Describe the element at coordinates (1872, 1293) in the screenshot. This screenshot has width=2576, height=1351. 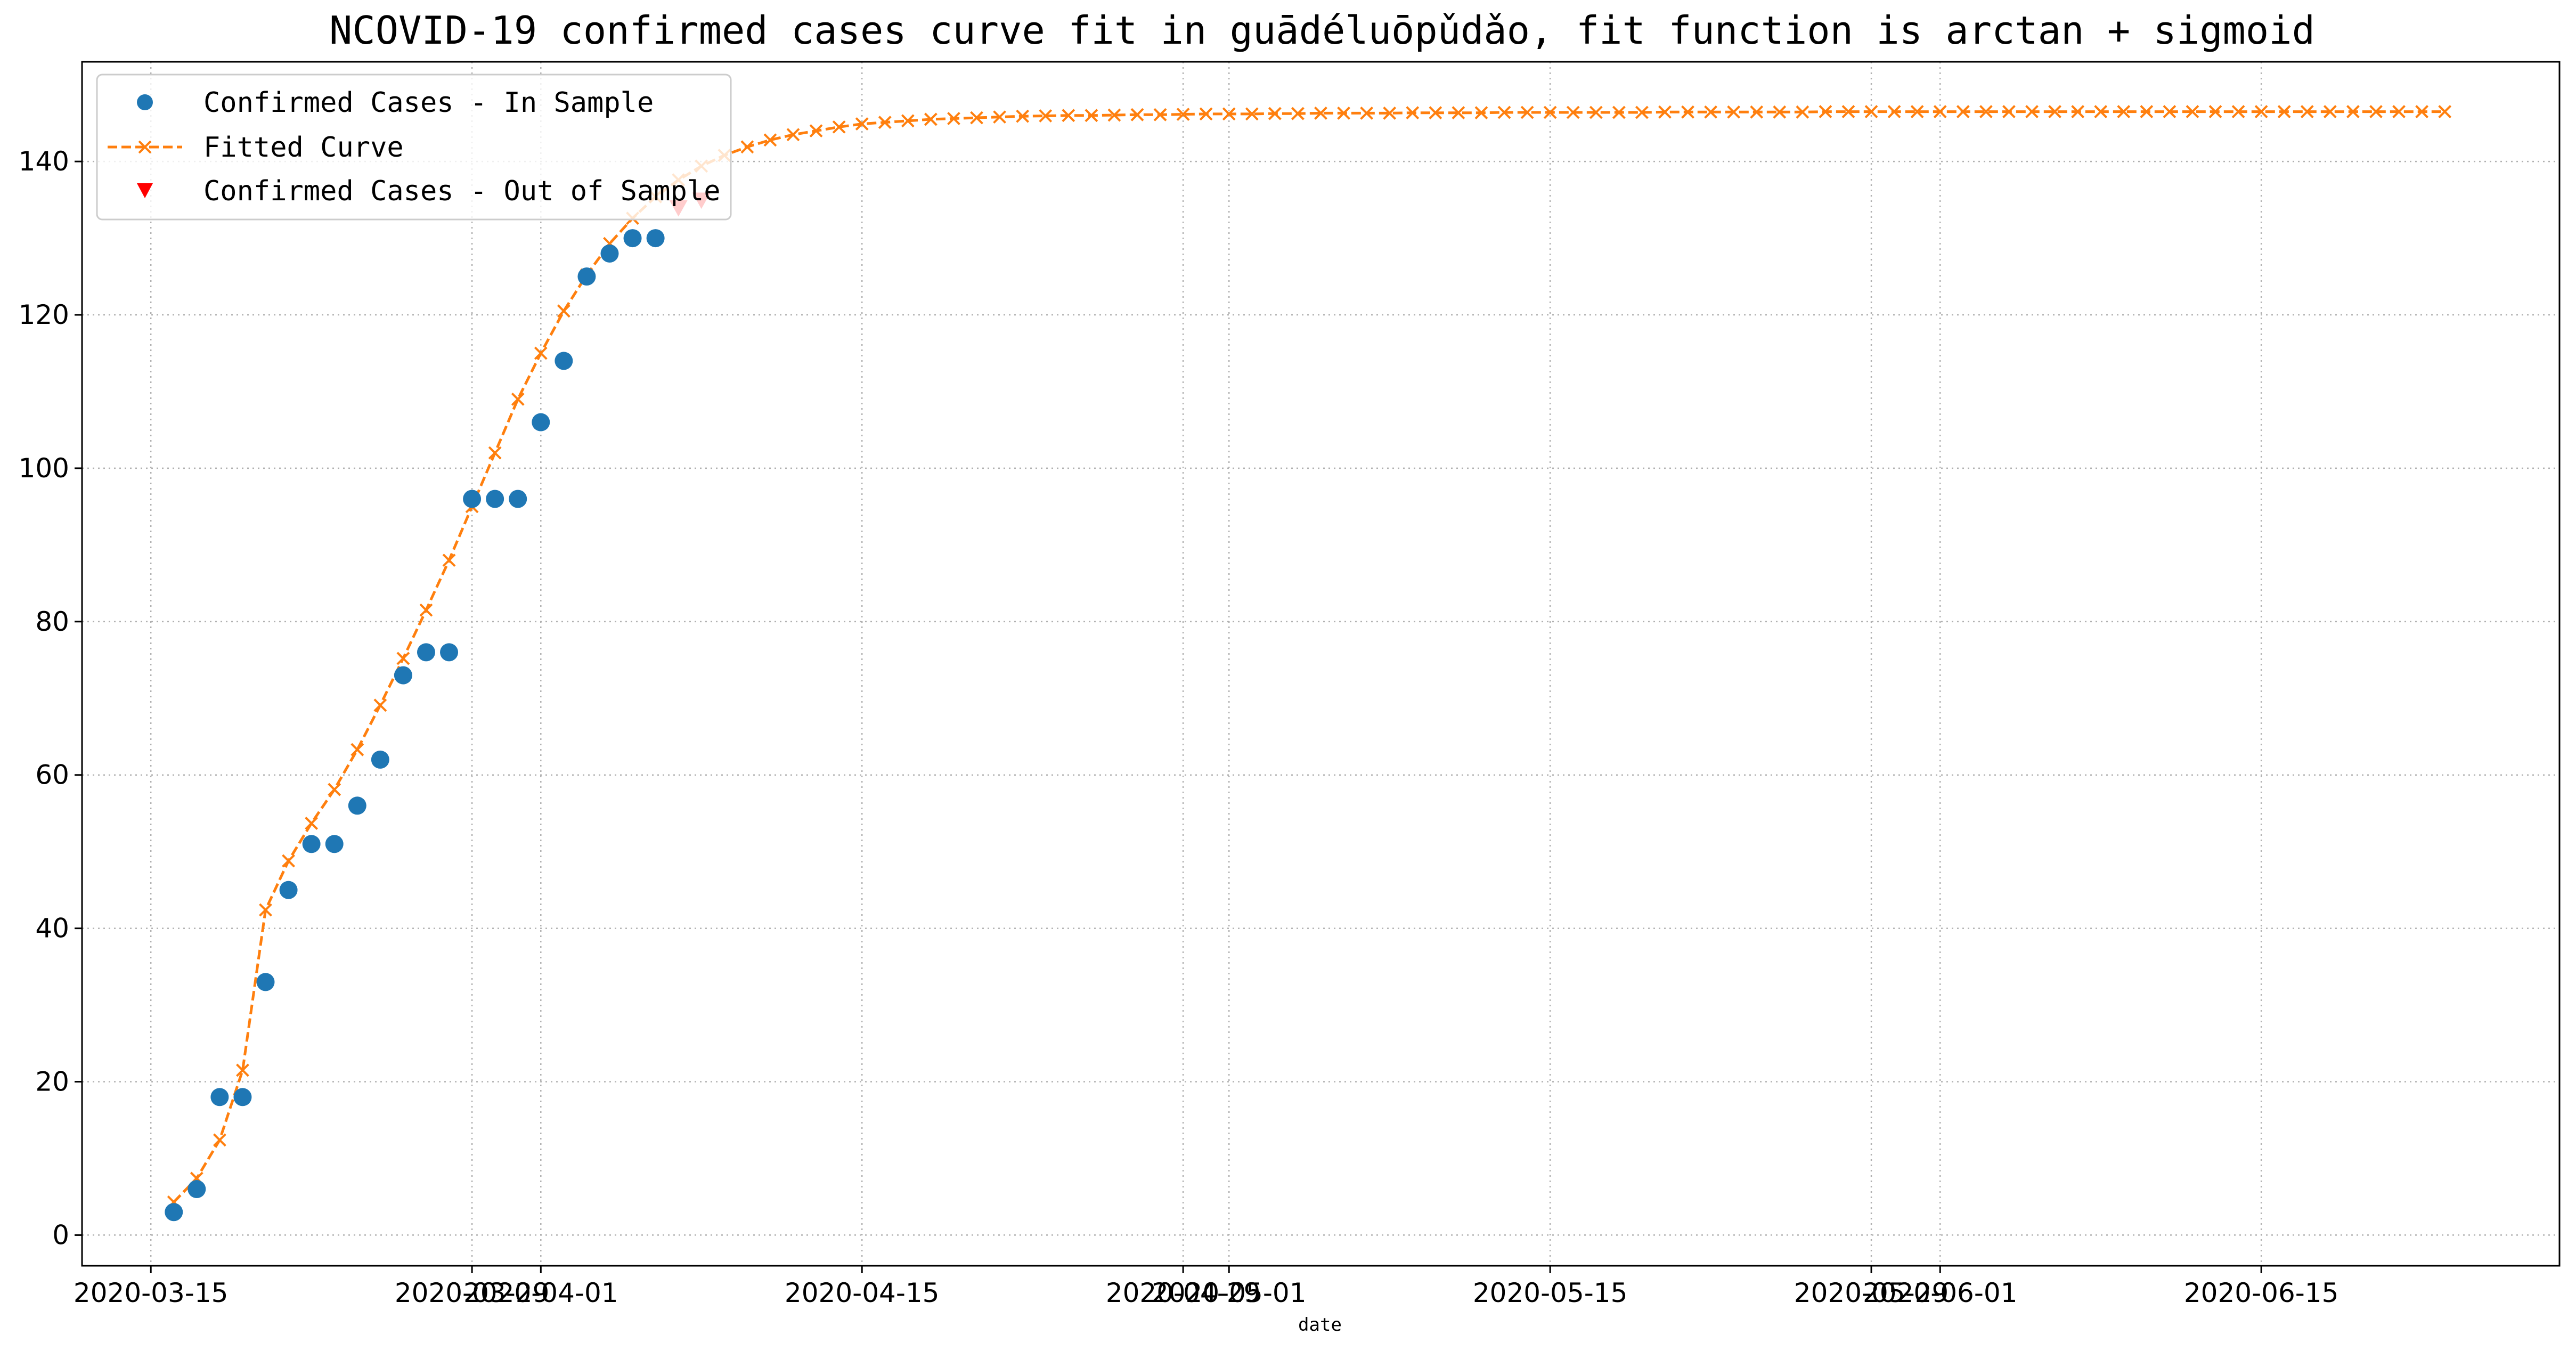
I see `x-tick-label: 2020-05-29` at that location.